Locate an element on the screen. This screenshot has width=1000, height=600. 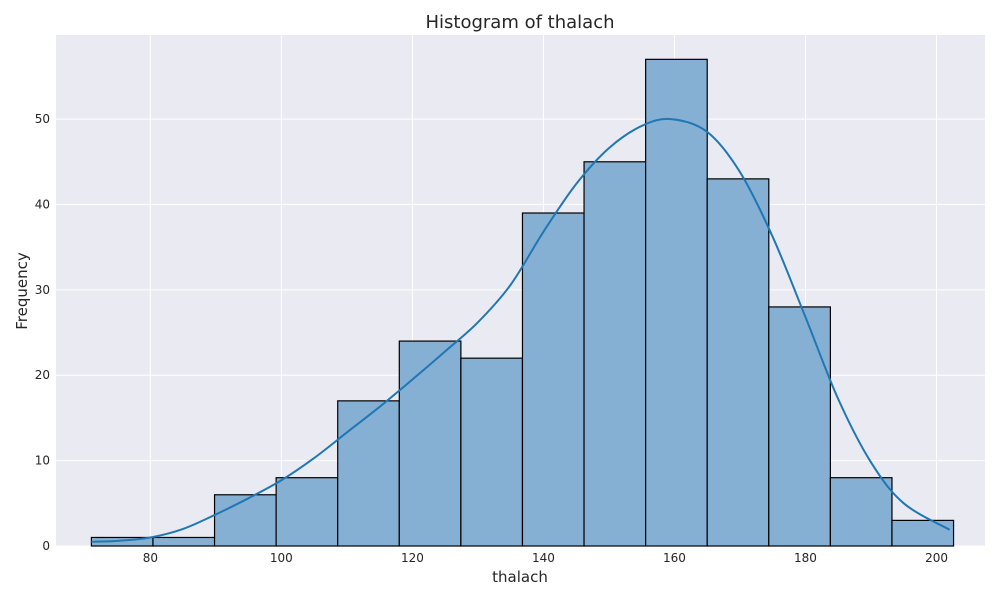
x-tick-label: 160 is located at coordinates (674, 558).